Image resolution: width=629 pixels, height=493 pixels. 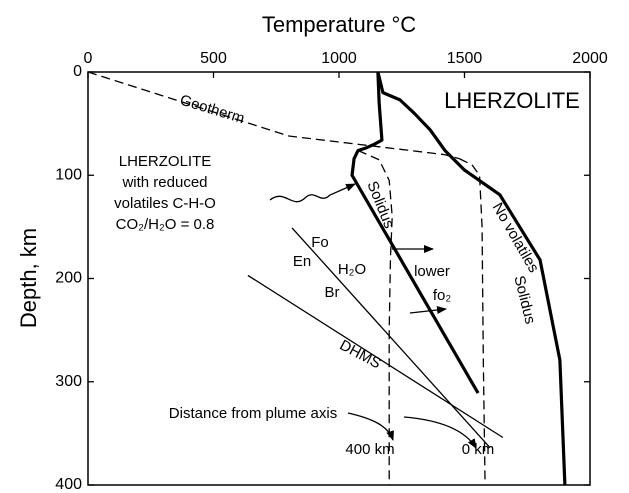 What do you see at coordinates (68, 278) in the screenshot?
I see `y-tick-label: 200` at bounding box center [68, 278].